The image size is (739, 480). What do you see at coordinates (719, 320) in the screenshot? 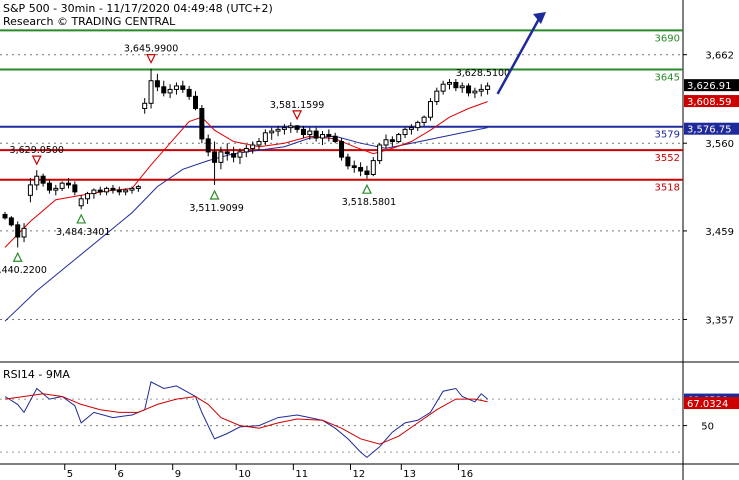
I see `price-tick-label: 3,357` at bounding box center [719, 320].